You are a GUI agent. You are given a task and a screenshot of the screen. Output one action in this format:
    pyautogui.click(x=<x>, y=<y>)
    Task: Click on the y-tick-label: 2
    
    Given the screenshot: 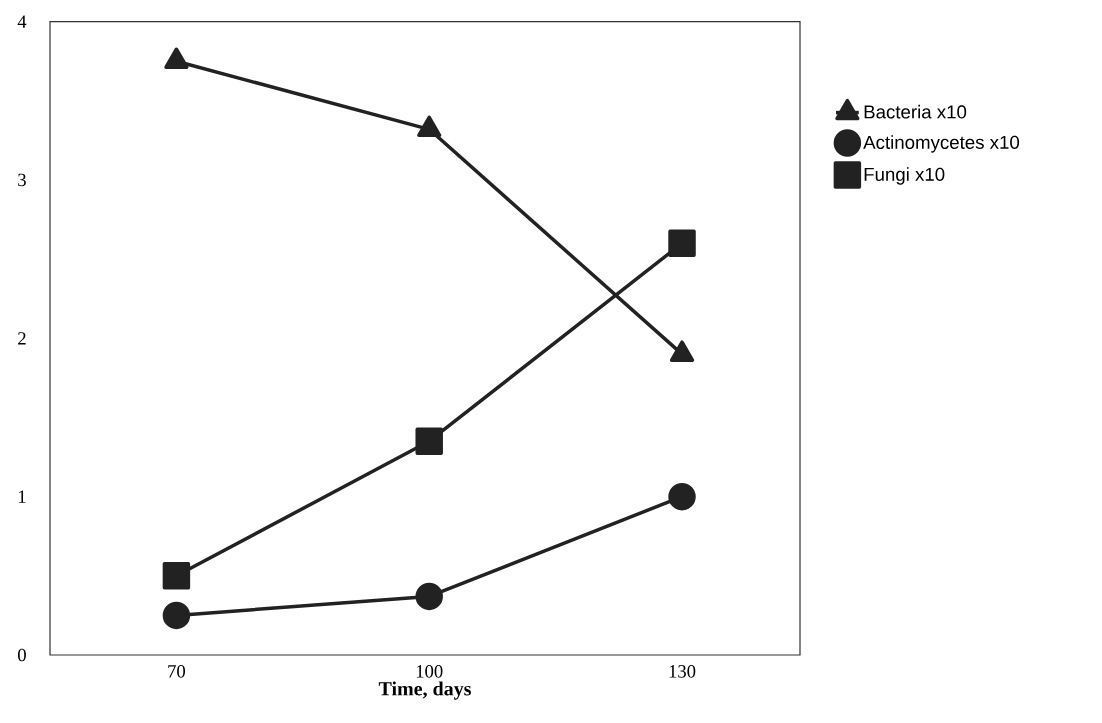 What is the action you would take?
    pyautogui.click(x=22, y=338)
    